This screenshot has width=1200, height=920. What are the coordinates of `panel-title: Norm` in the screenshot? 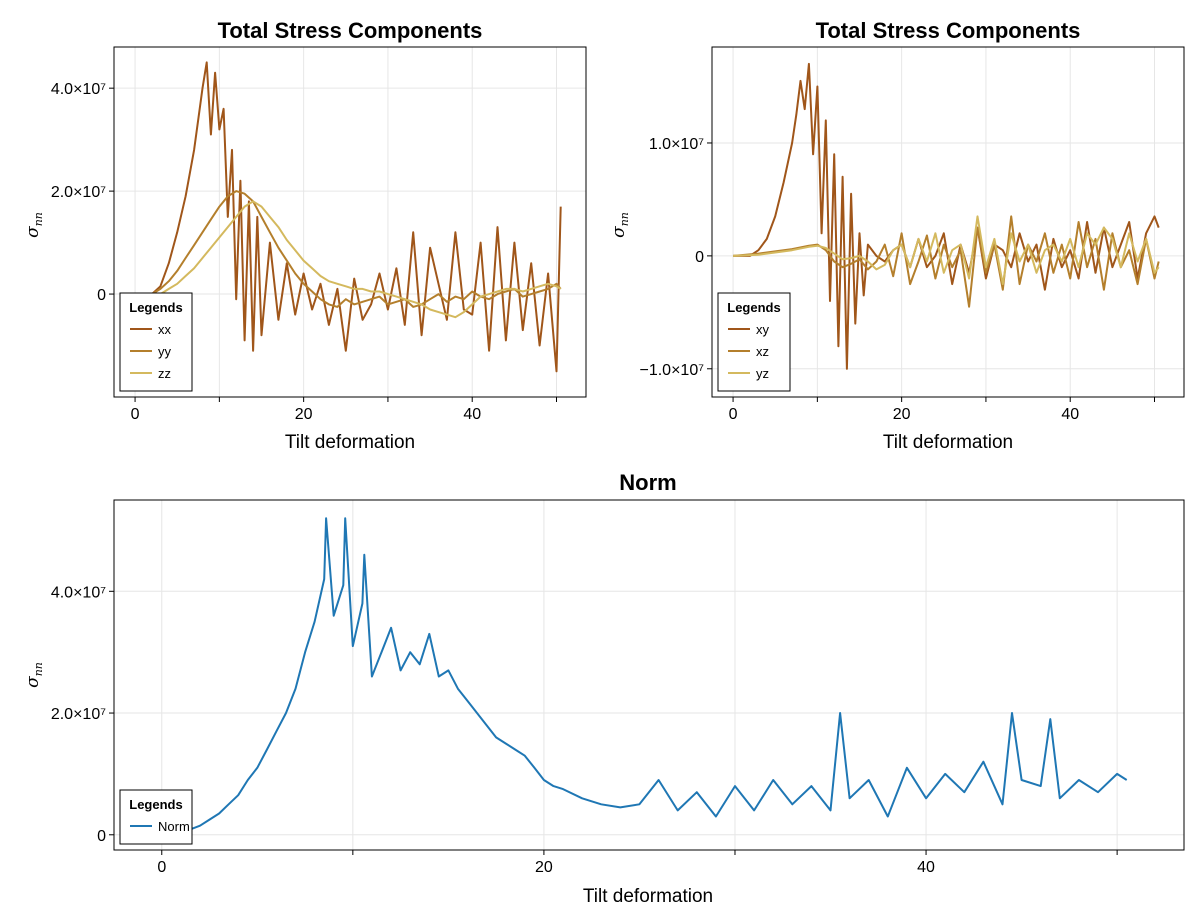 It's located at (647, 482).